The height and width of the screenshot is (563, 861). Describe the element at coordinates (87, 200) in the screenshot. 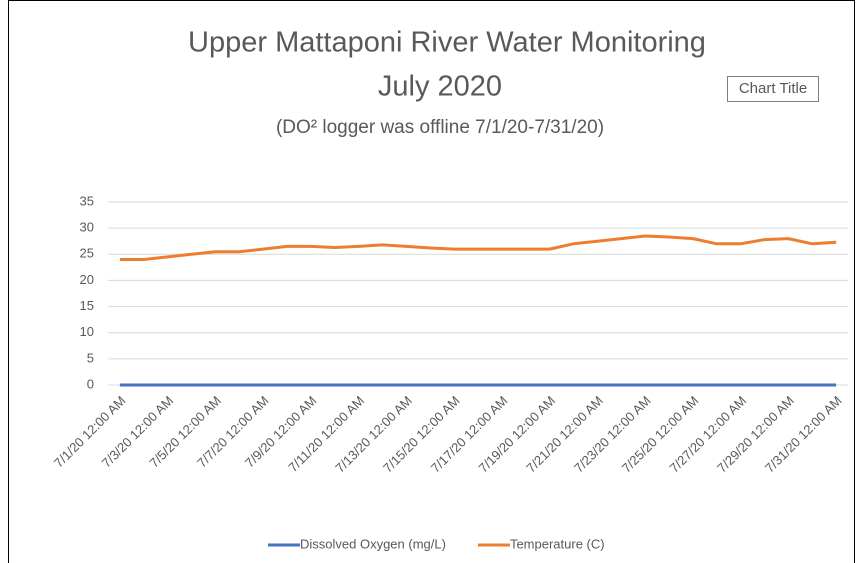

I see `y-tick-label: 35` at that location.